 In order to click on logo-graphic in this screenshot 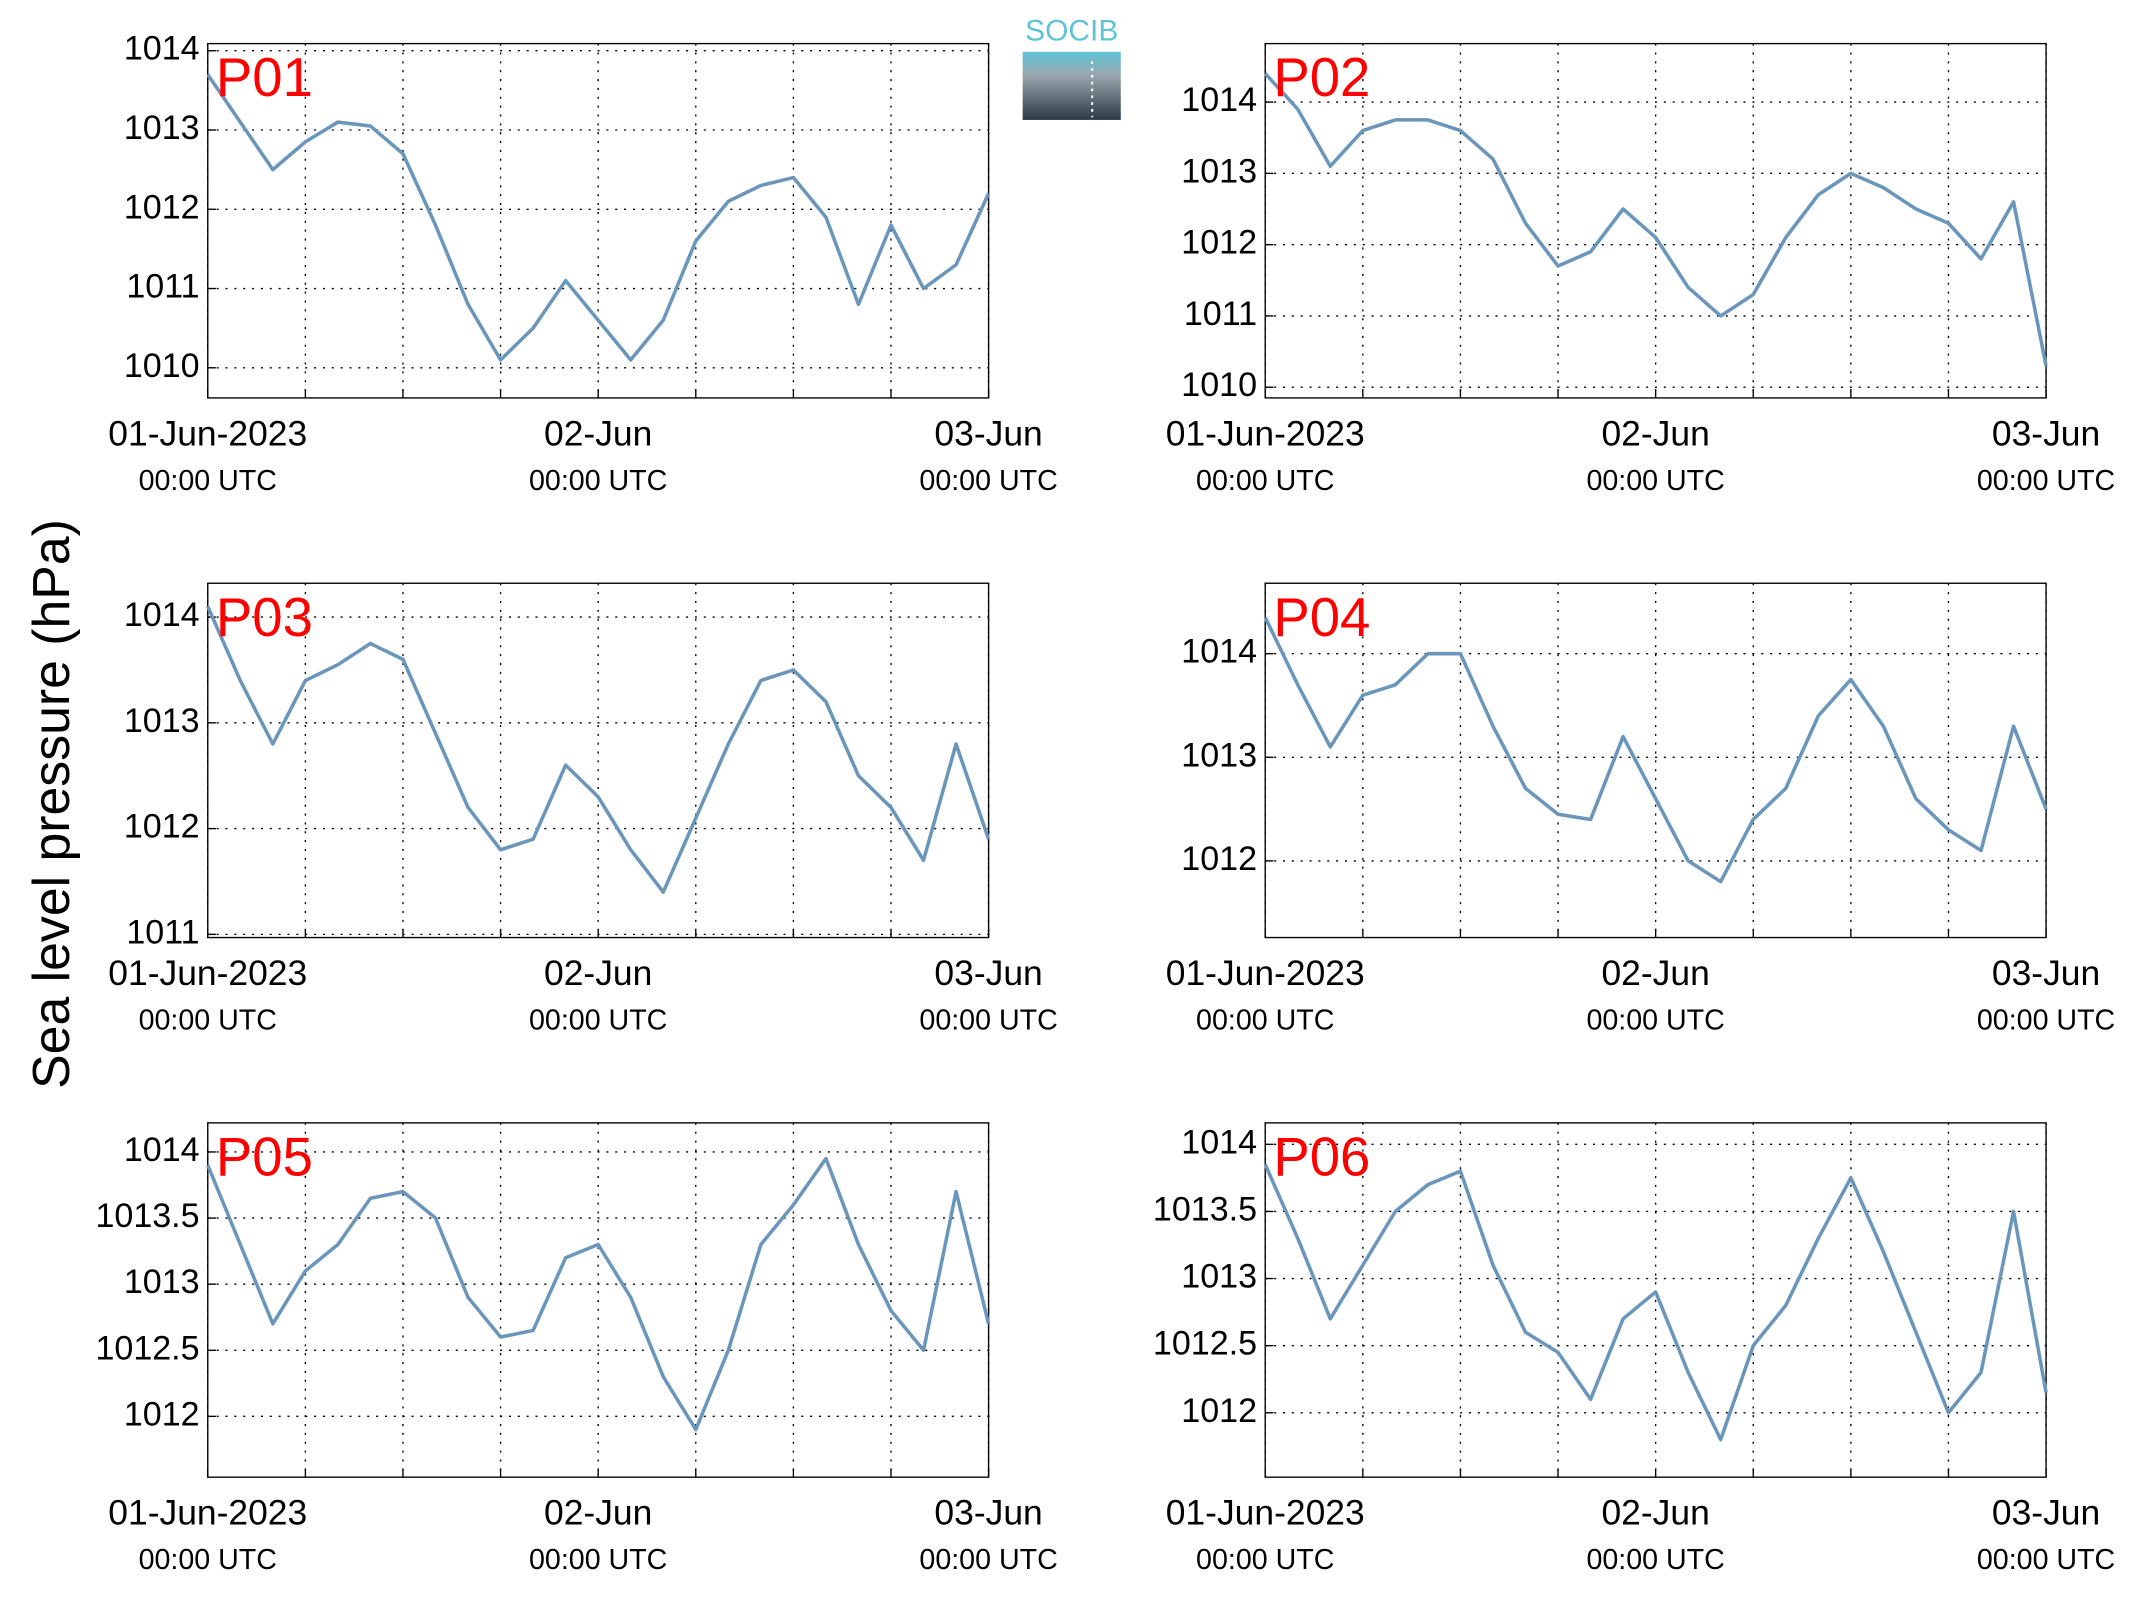, I will do `click(1071, 85)`.